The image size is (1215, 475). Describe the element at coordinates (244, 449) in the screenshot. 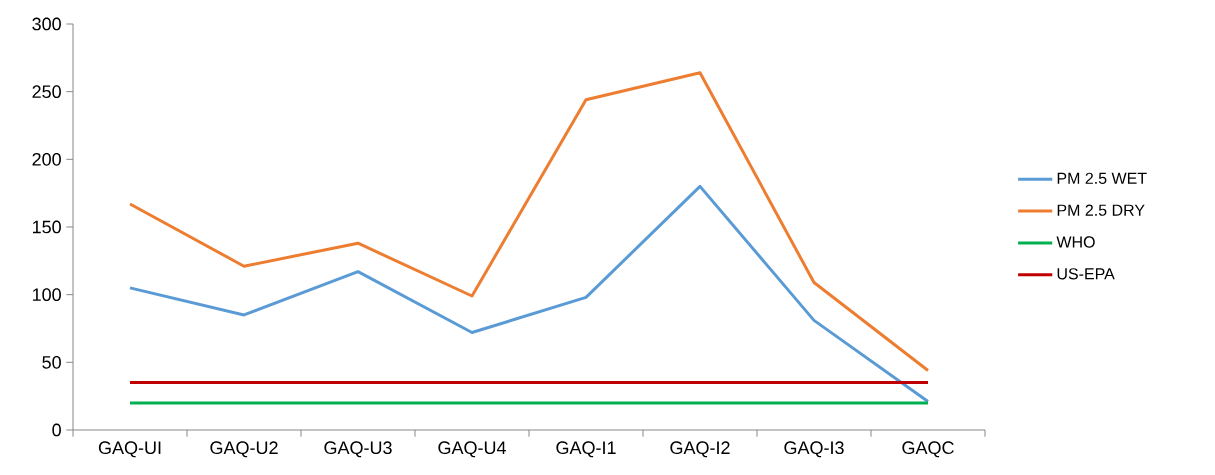

I see `x-tick-label: GAQ-U2` at that location.